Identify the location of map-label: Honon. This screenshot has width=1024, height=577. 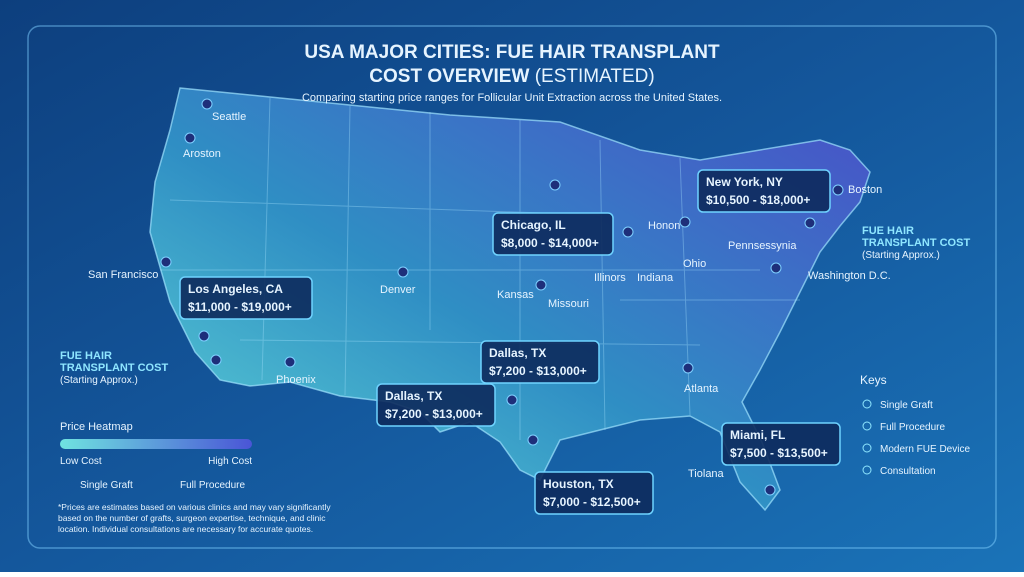
(664, 226).